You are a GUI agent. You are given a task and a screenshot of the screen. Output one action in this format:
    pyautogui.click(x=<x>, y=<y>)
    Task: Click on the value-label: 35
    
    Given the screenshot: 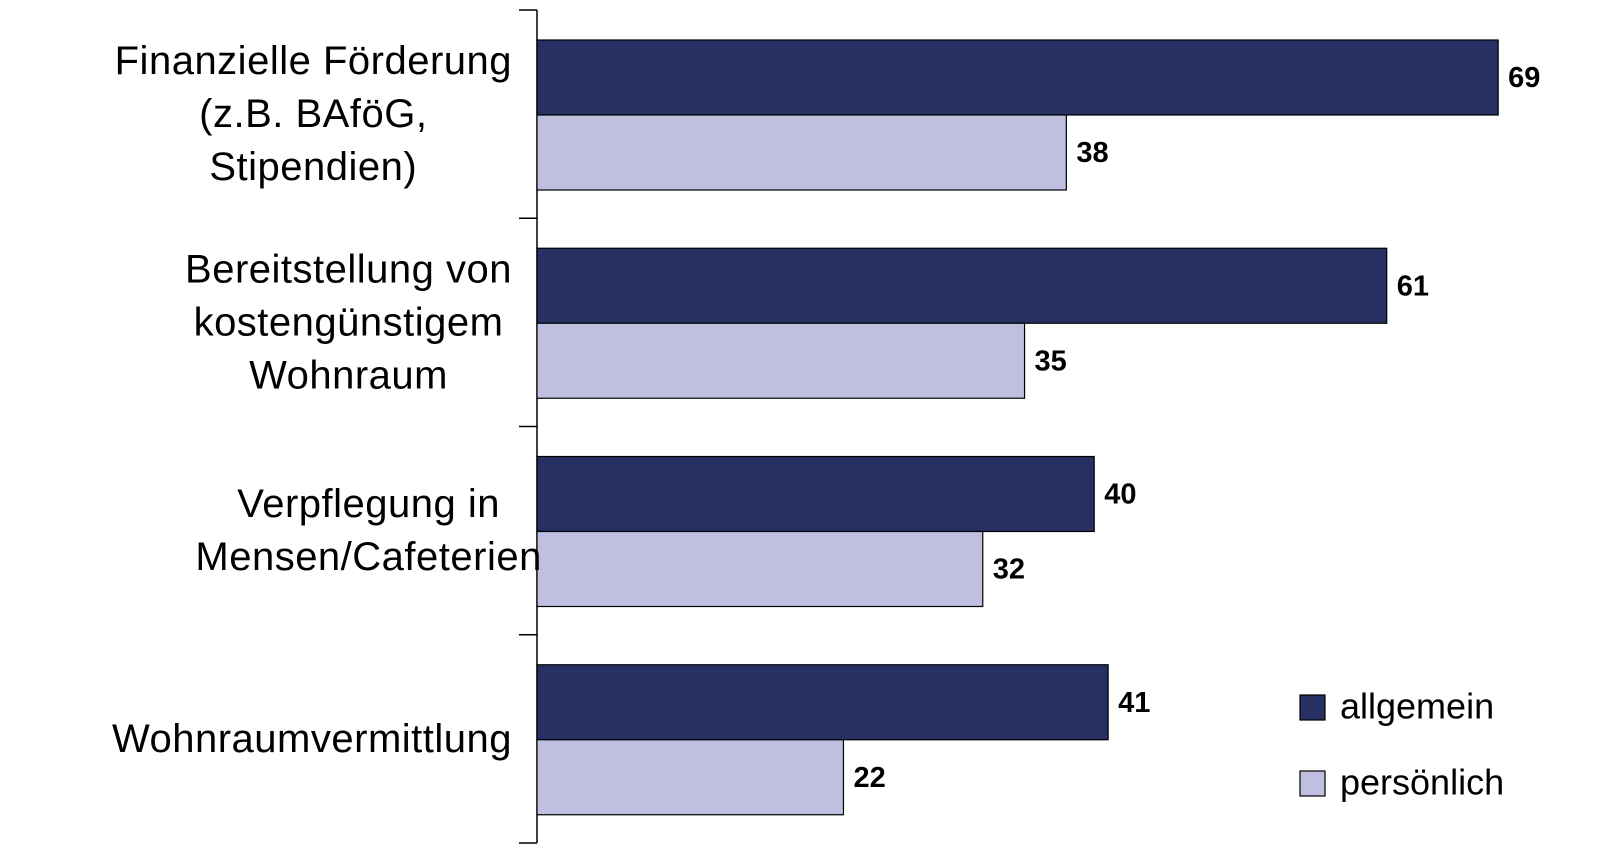 What is the action you would take?
    pyautogui.click(x=1051, y=361)
    